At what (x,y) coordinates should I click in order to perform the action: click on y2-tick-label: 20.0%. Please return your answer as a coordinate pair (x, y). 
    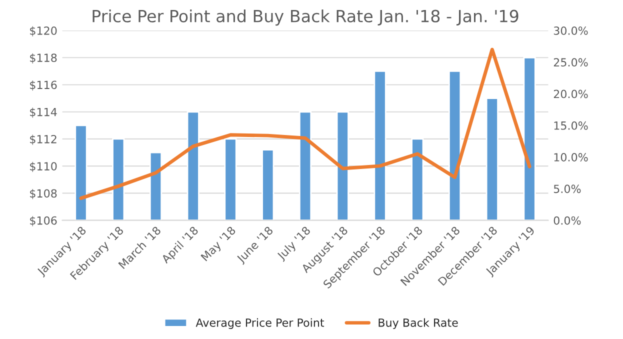
    Looking at the image, I should click on (571, 94).